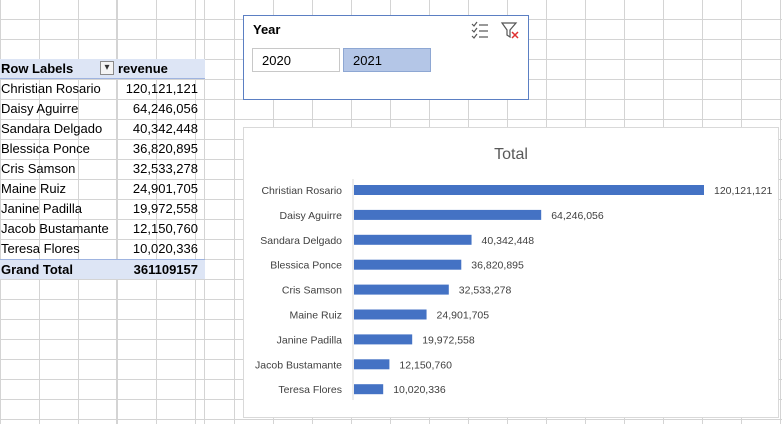 This screenshot has width=782, height=424. I want to click on pivot-row: Jacob Bustamante 12,150,760, so click(102, 229).